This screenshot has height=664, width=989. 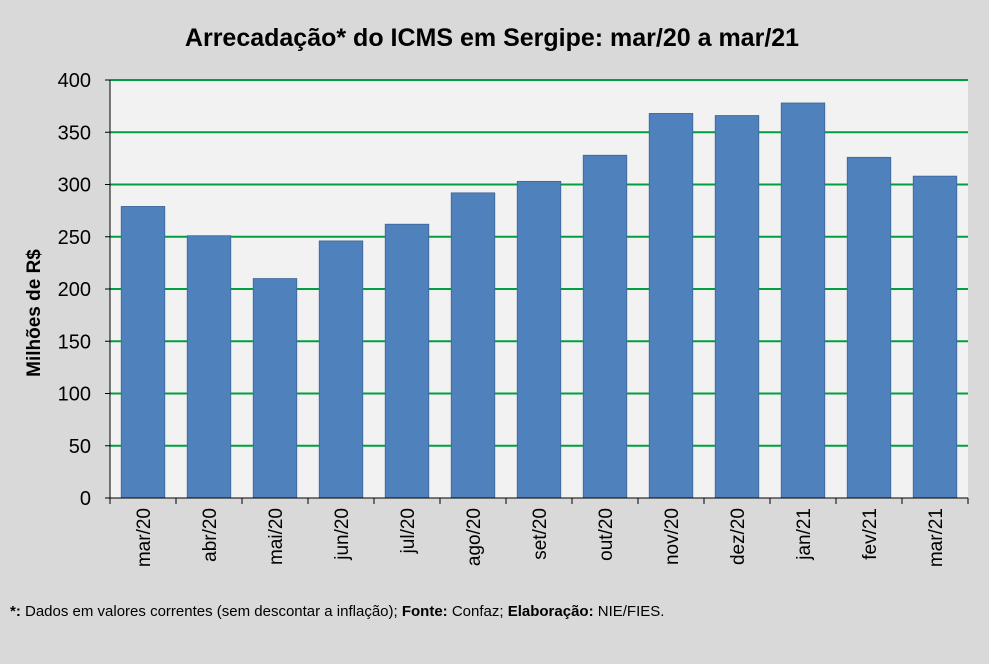 I want to click on x-tick-label: jul/20, so click(x=408, y=531).